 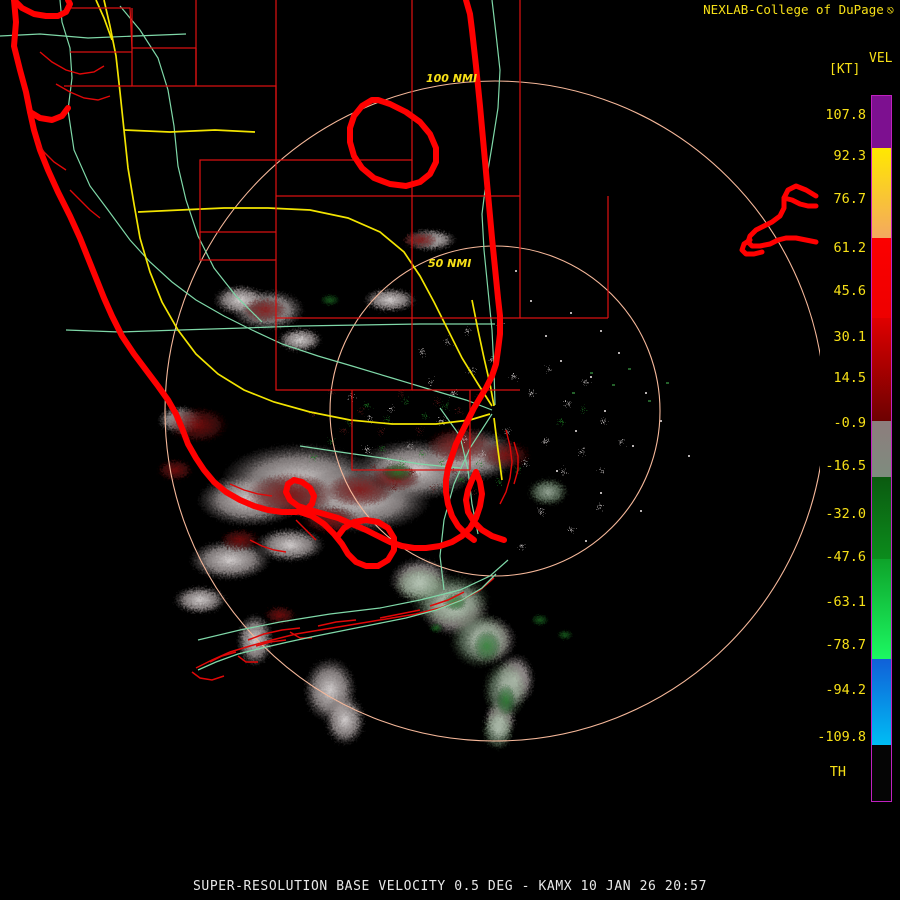 What do you see at coordinates (449, 263) in the screenshot?
I see `ring-label-50nmi: 50 NMI` at bounding box center [449, 263].